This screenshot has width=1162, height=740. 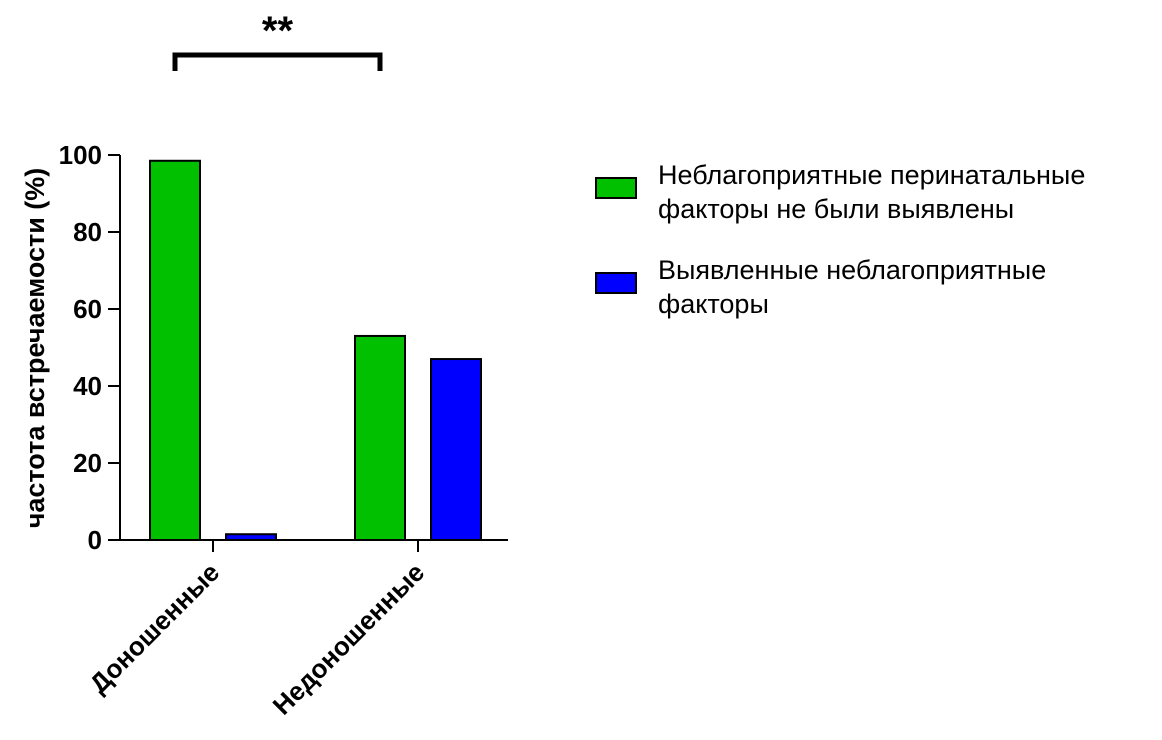 What do you see at coordinates (713, 304) in the screenshot?
I see `legend-label-2-line-2: факторы` at bounding box center [713, 304].